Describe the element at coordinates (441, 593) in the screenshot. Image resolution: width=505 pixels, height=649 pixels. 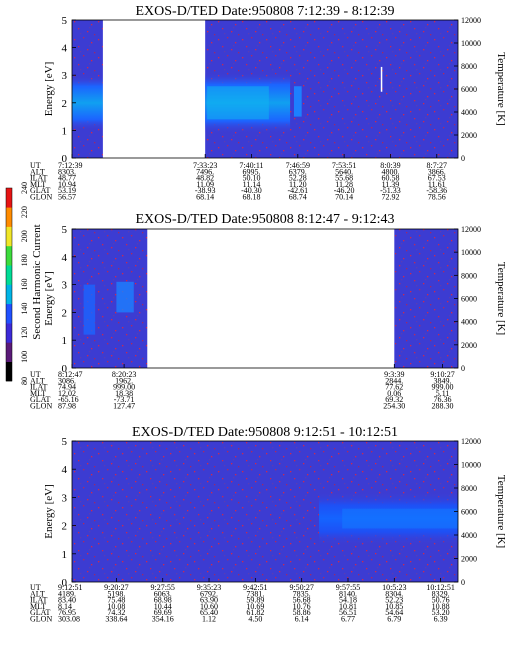
I see `ephemeris-value: 8329.` at that location.